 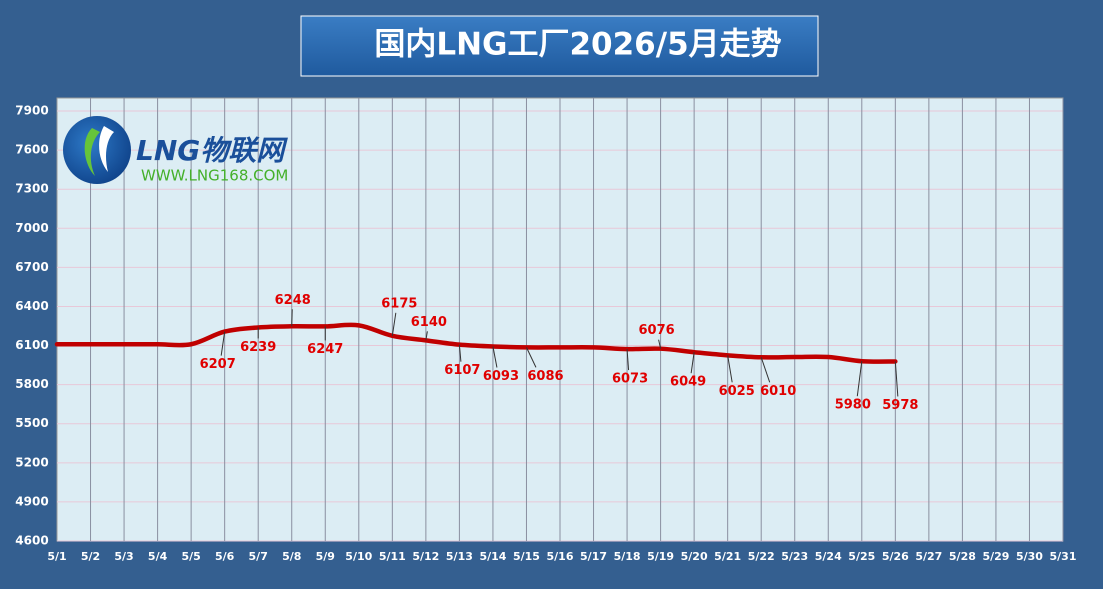 What do you see at coordinates (31, 111) in the screenshot?
I see `y-tick-label: 7900` at bounding box center [31, 111].